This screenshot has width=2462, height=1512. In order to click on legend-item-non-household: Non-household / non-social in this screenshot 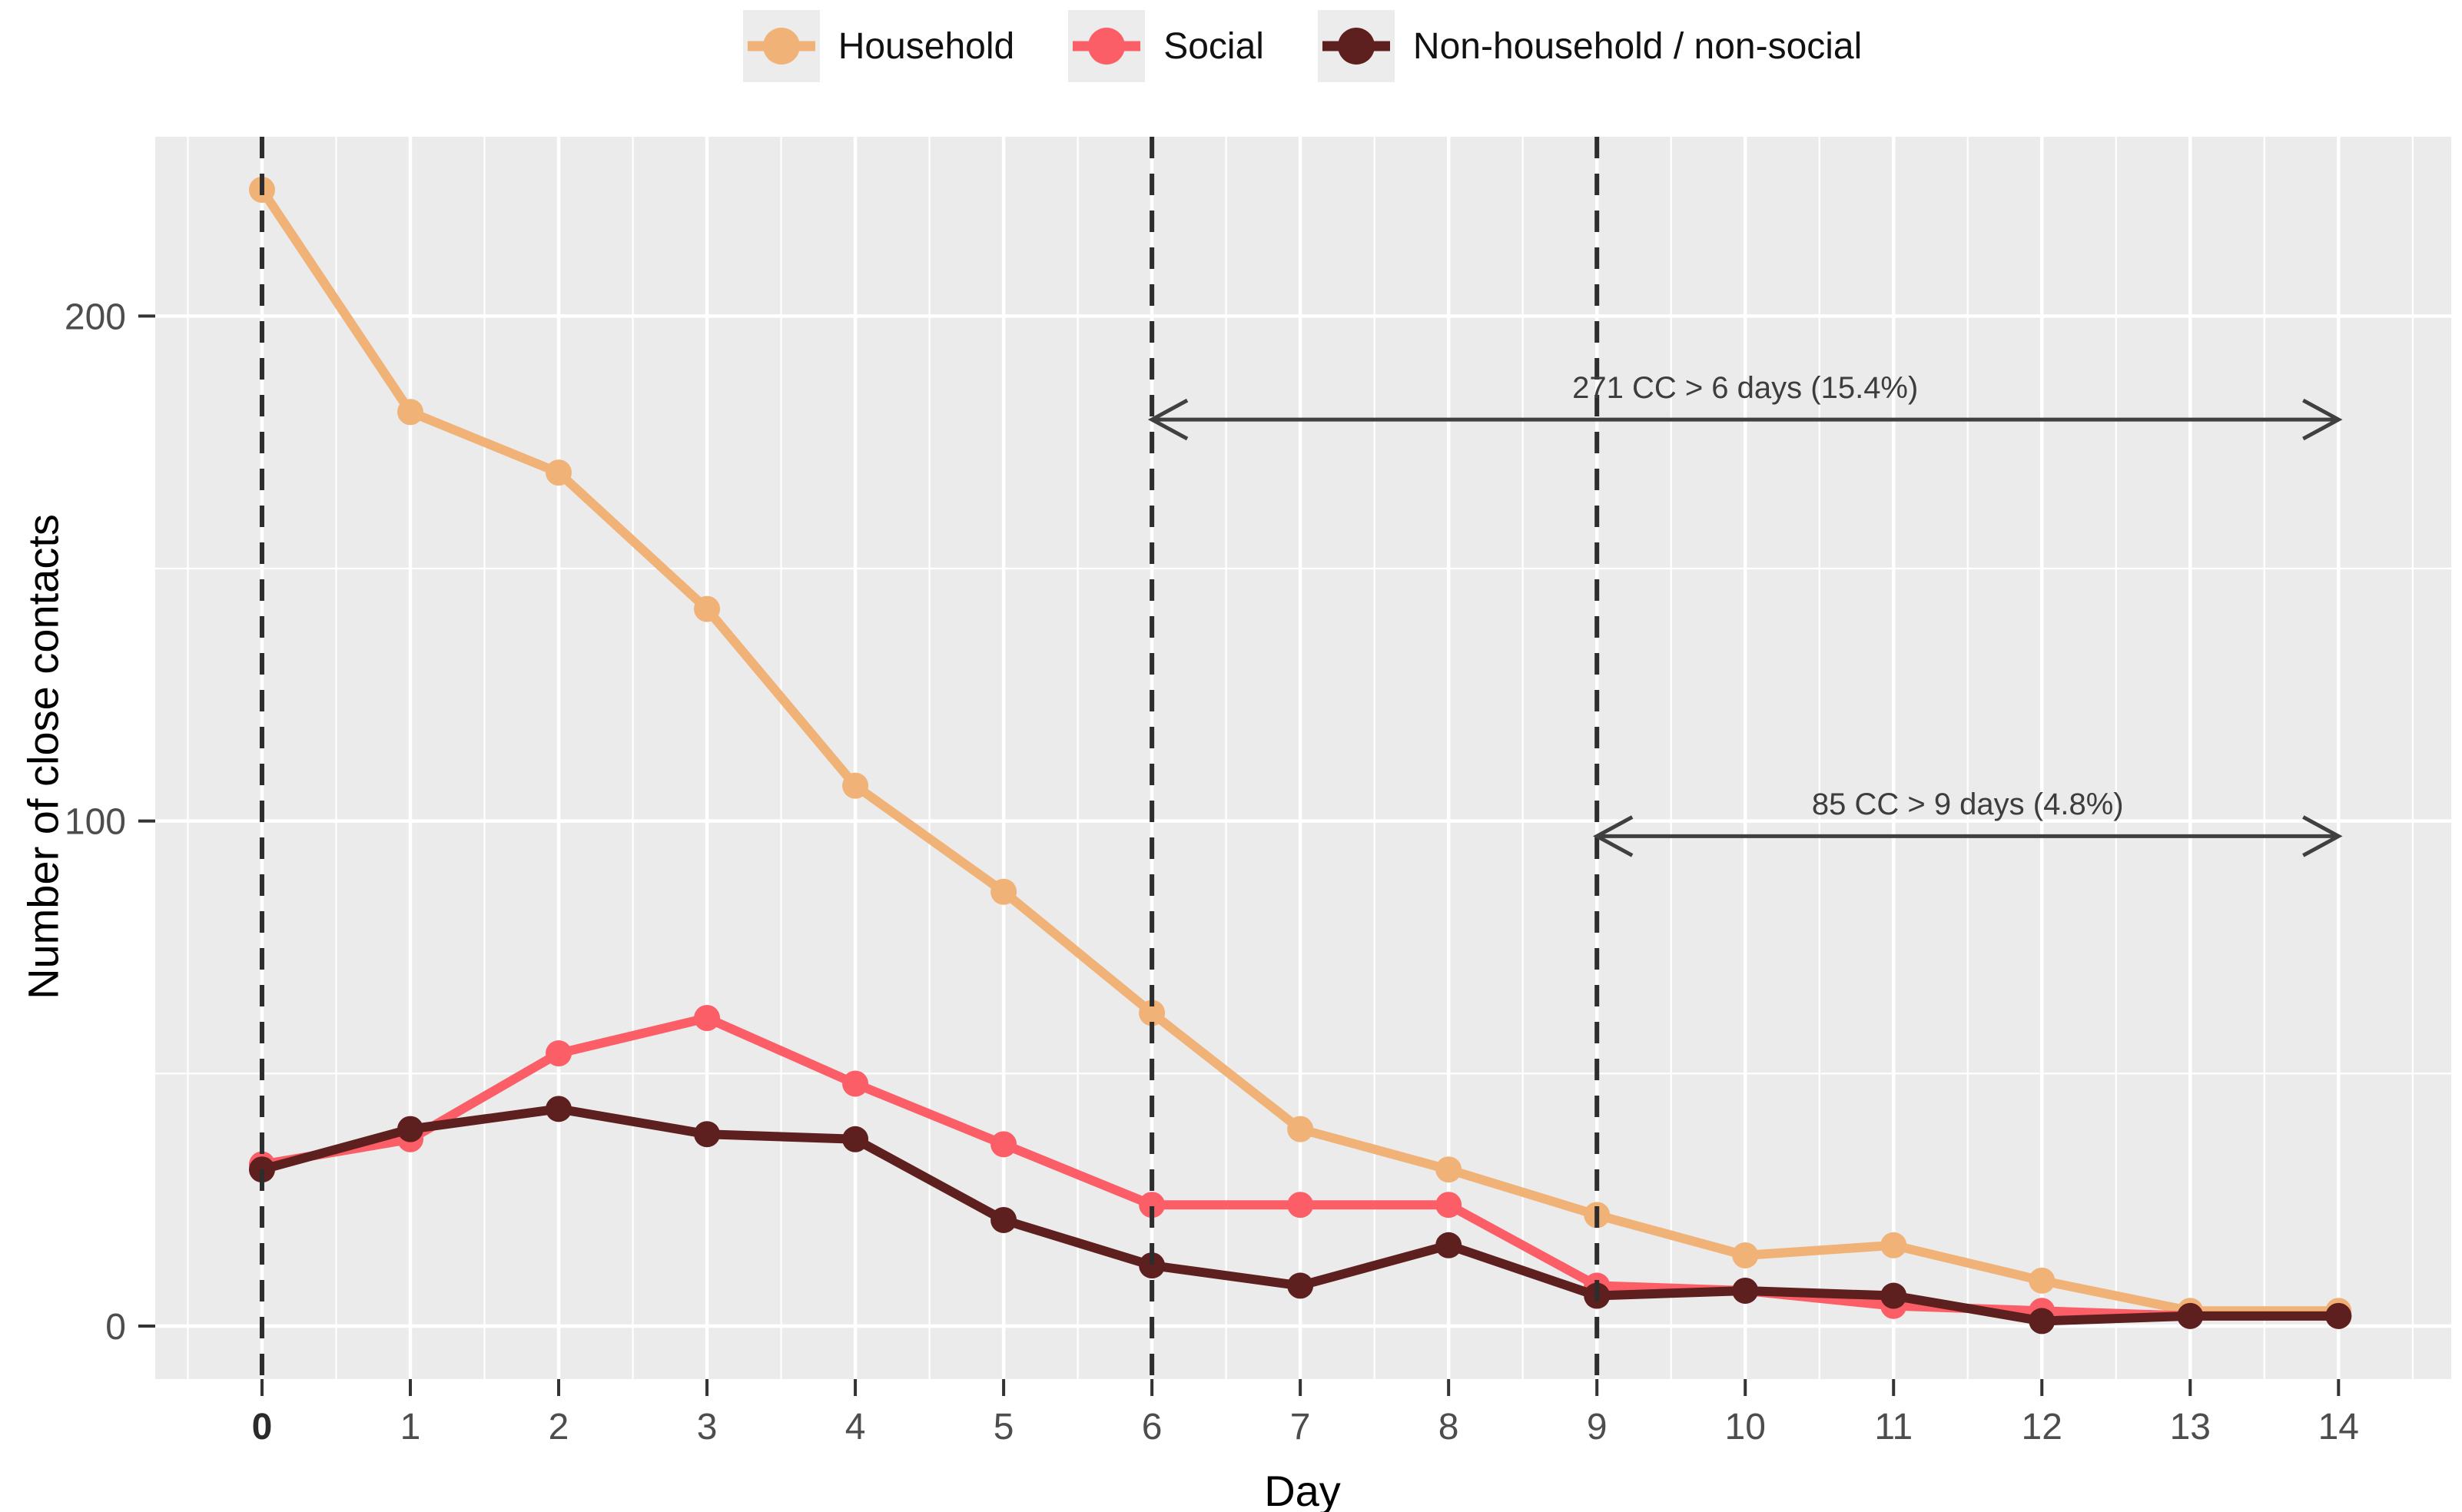, I will do `click(1590, 46)`.